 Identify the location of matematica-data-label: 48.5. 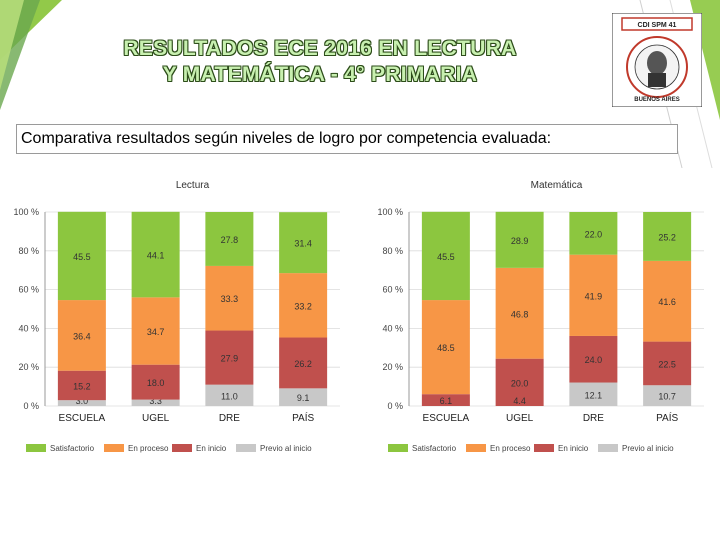
(446, 348).